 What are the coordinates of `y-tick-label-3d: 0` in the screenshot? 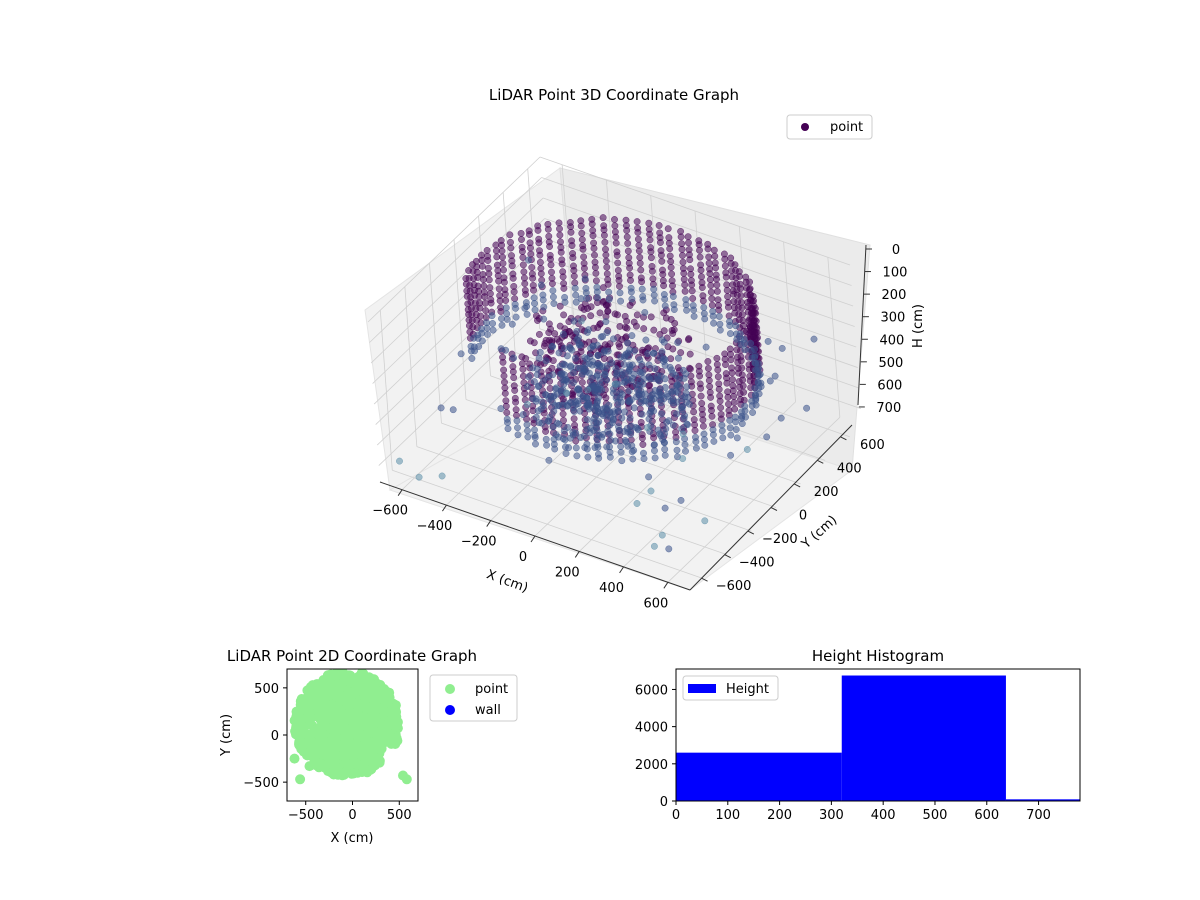 It's located at (803, 516).